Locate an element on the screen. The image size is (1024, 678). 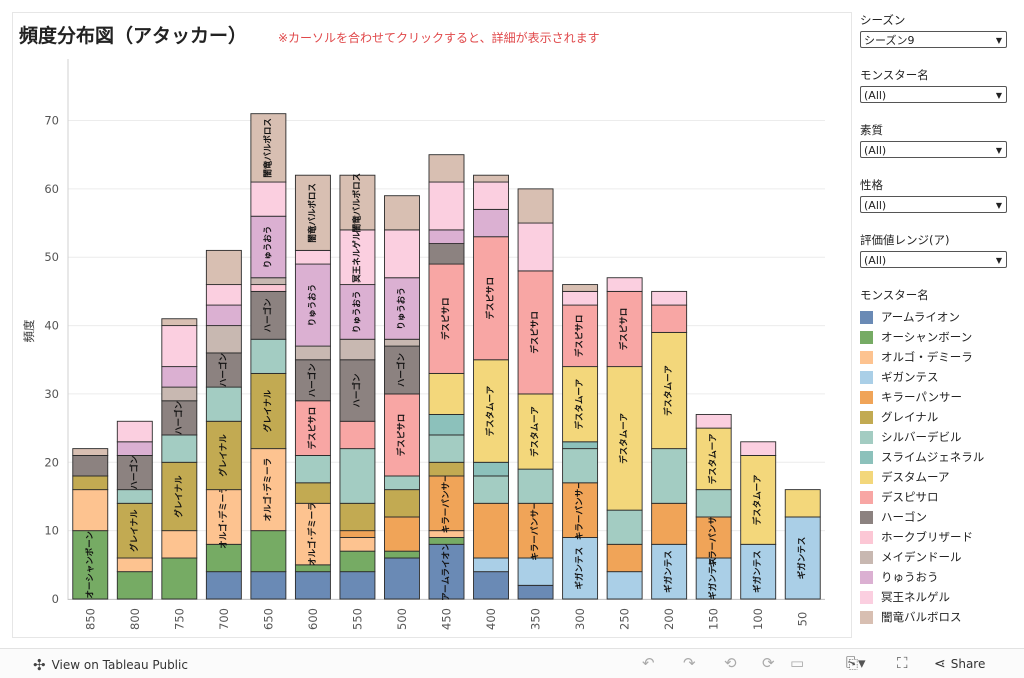
redo-icon: ↷ is located at coordinates (689, 663).